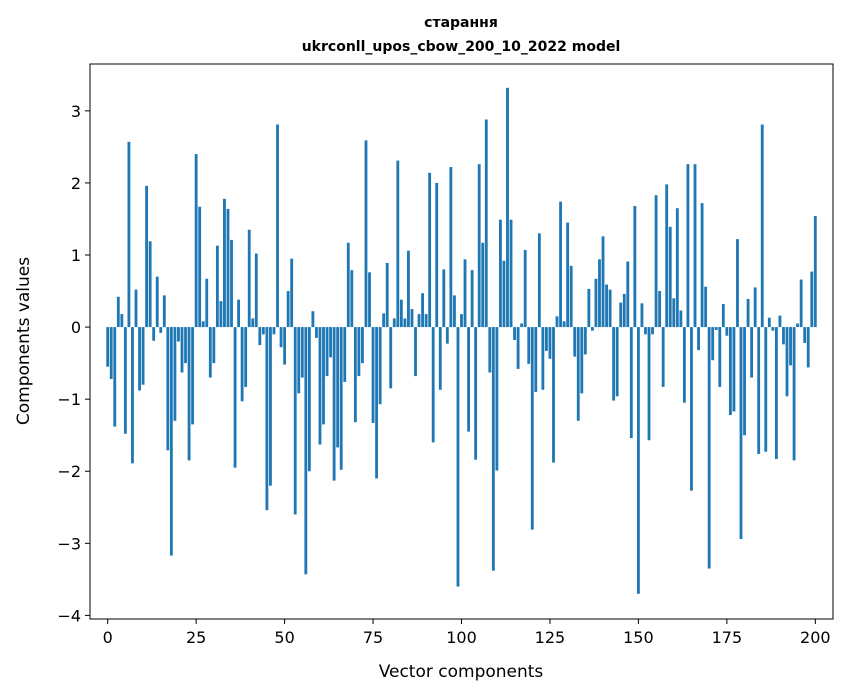 This screenshot has width=847, height=696. Describe the element at coordinates (24, 341) in the screenshot. I see `y-axis-label: Components values` at that location.